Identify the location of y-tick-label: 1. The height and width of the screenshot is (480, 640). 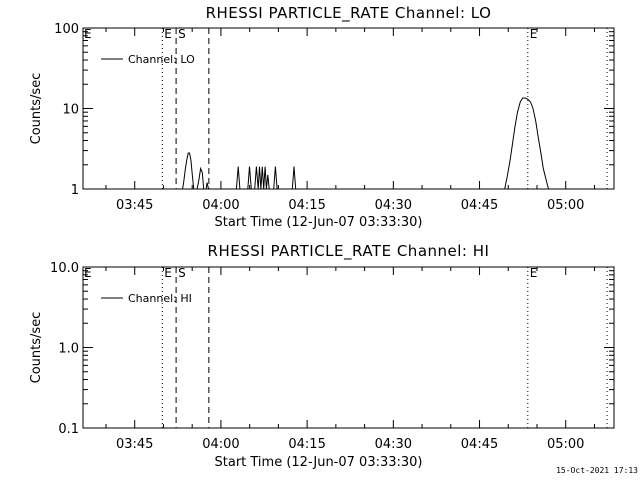
(75, 190).